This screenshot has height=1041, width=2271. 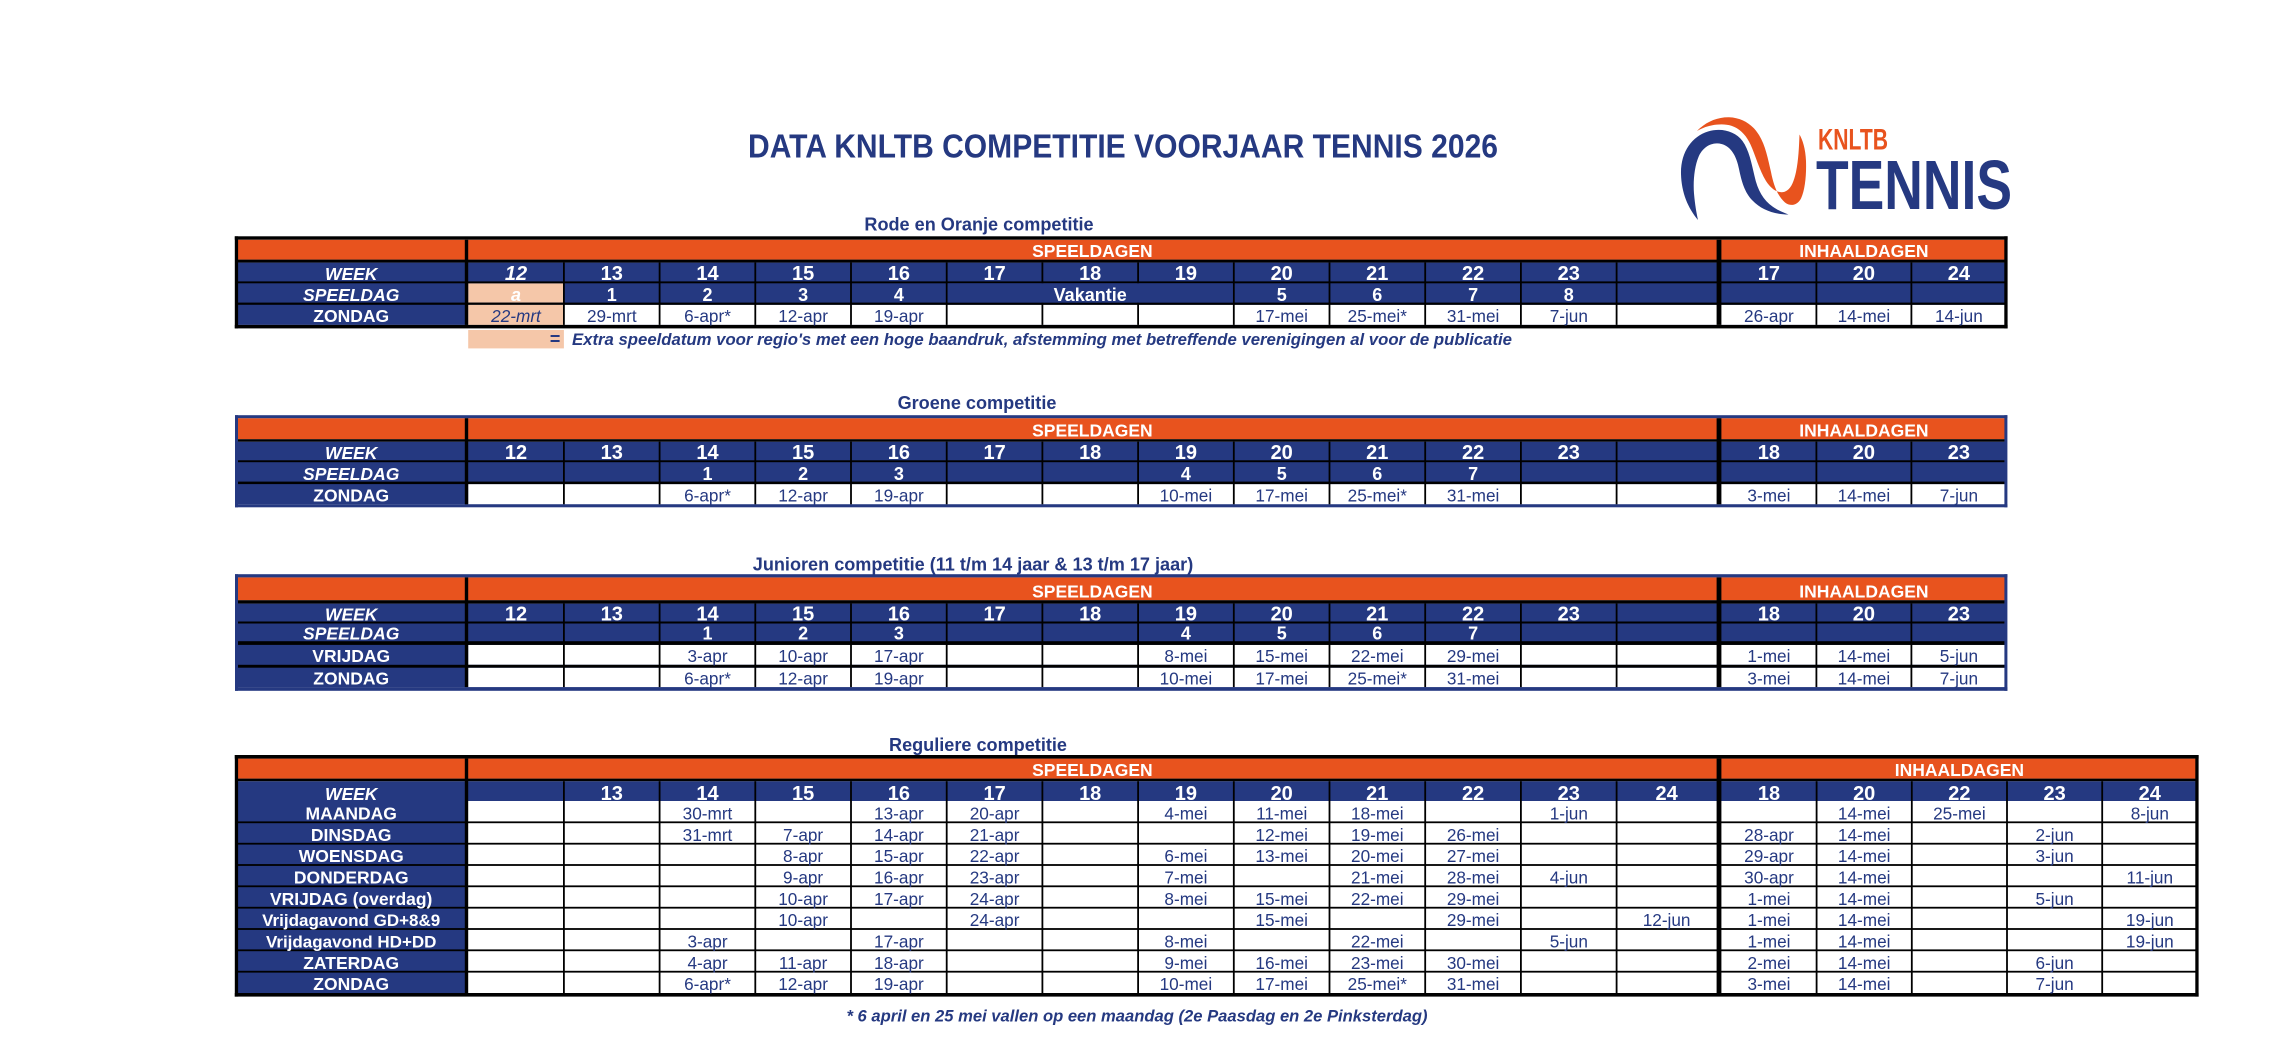 I want to click on svg-text: 26-apr, so click(x=1769, y=316).